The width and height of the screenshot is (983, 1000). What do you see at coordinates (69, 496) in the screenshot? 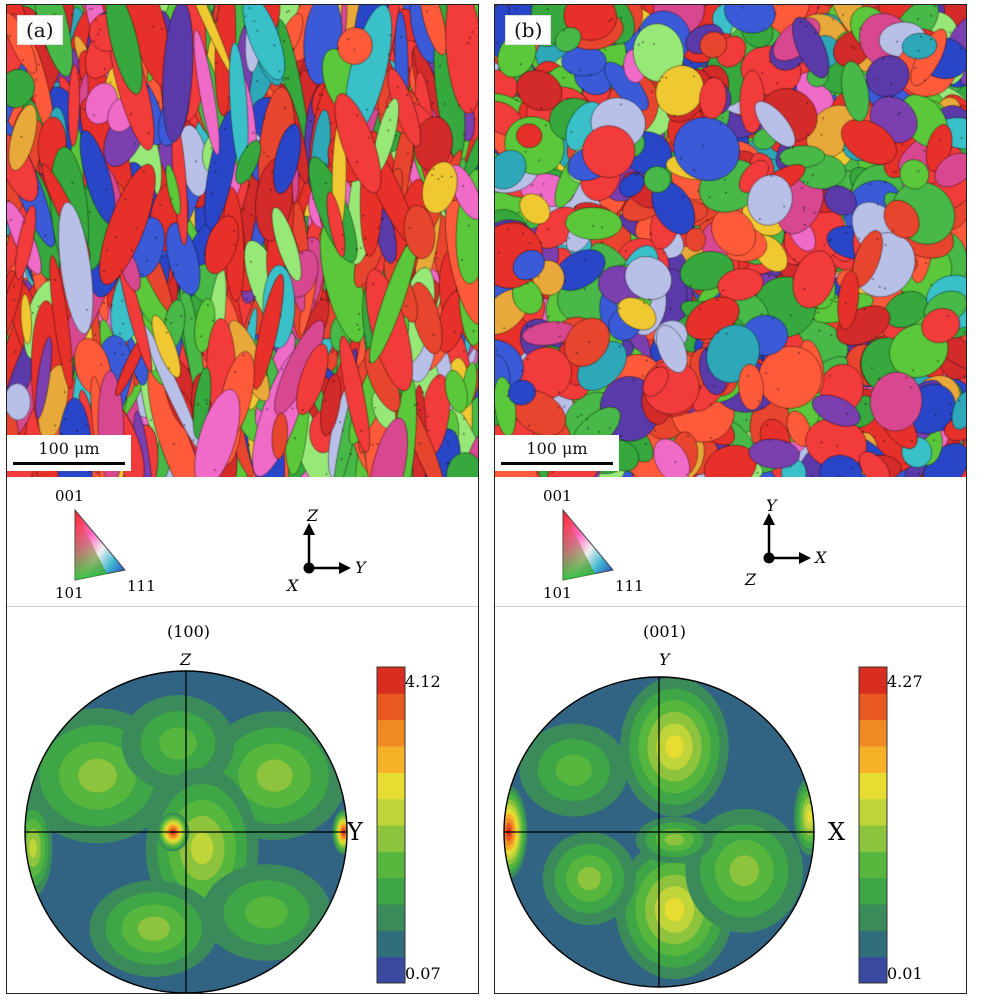
I see `ipf-label-001-a: 001` at bounding box center [69, 496].